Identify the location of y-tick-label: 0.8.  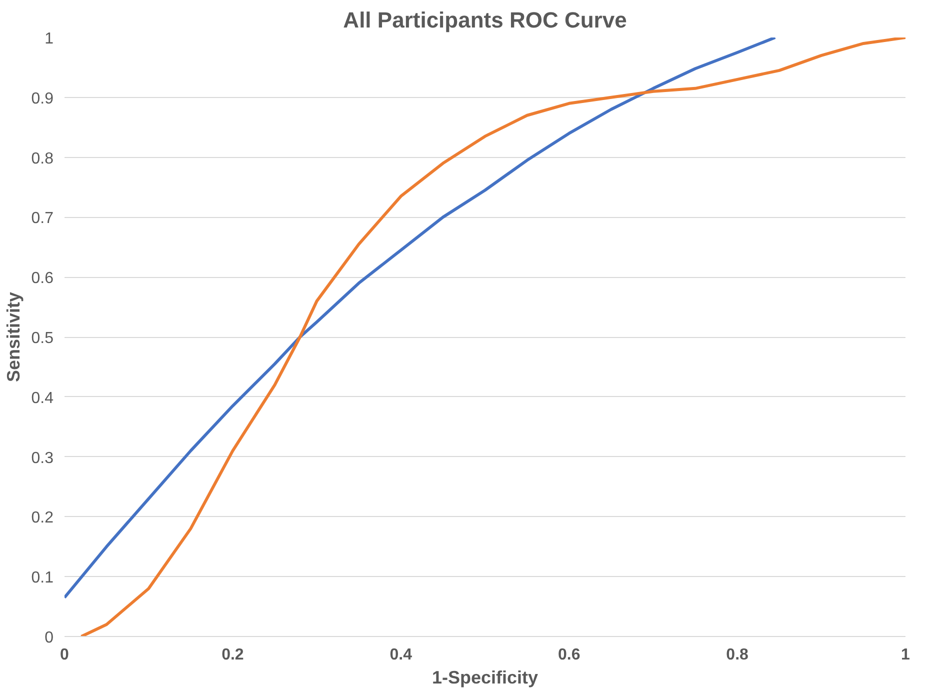
(42, 159).